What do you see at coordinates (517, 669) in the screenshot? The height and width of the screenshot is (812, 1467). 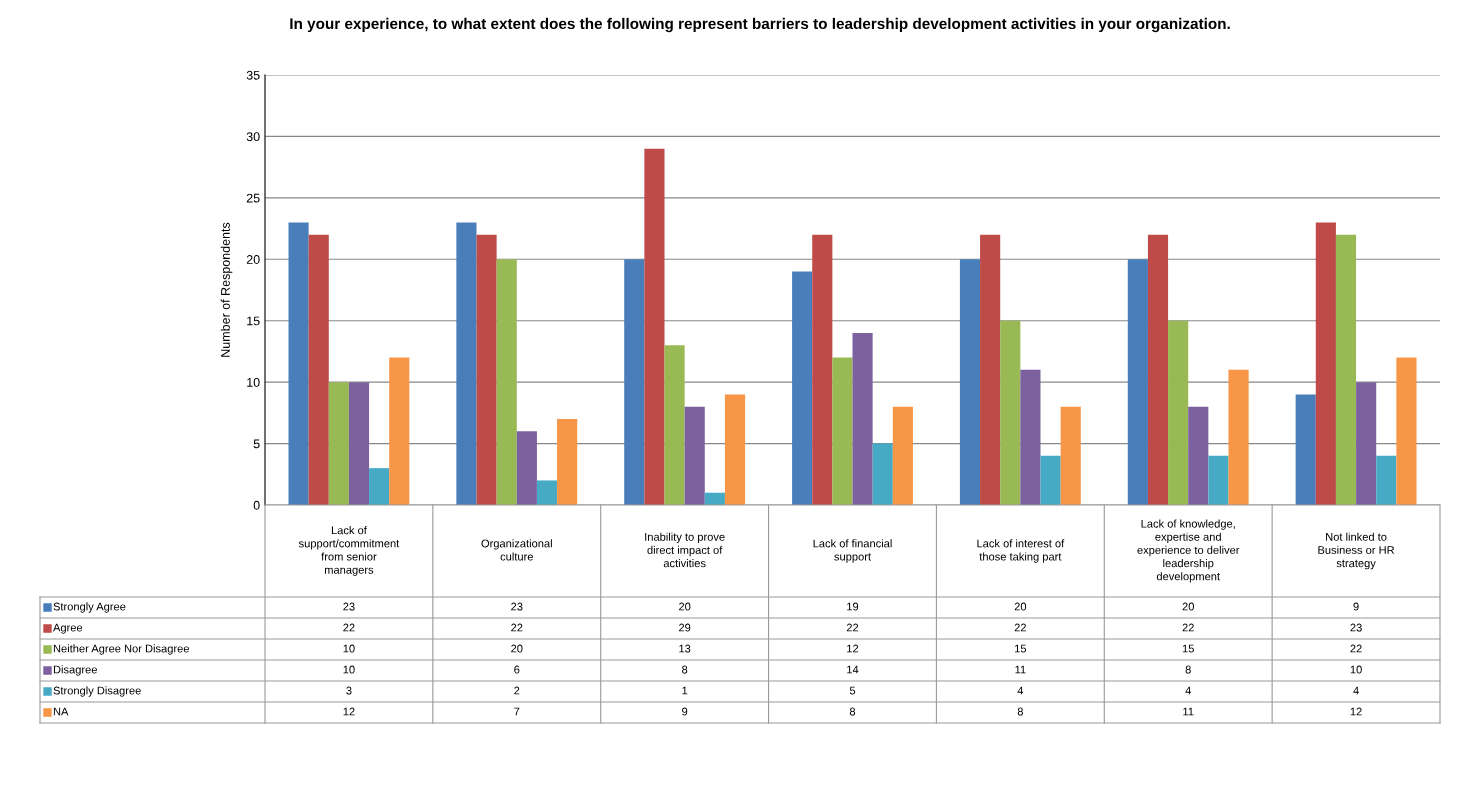 I see `data-label: 6` at bounding box center [517, 669].